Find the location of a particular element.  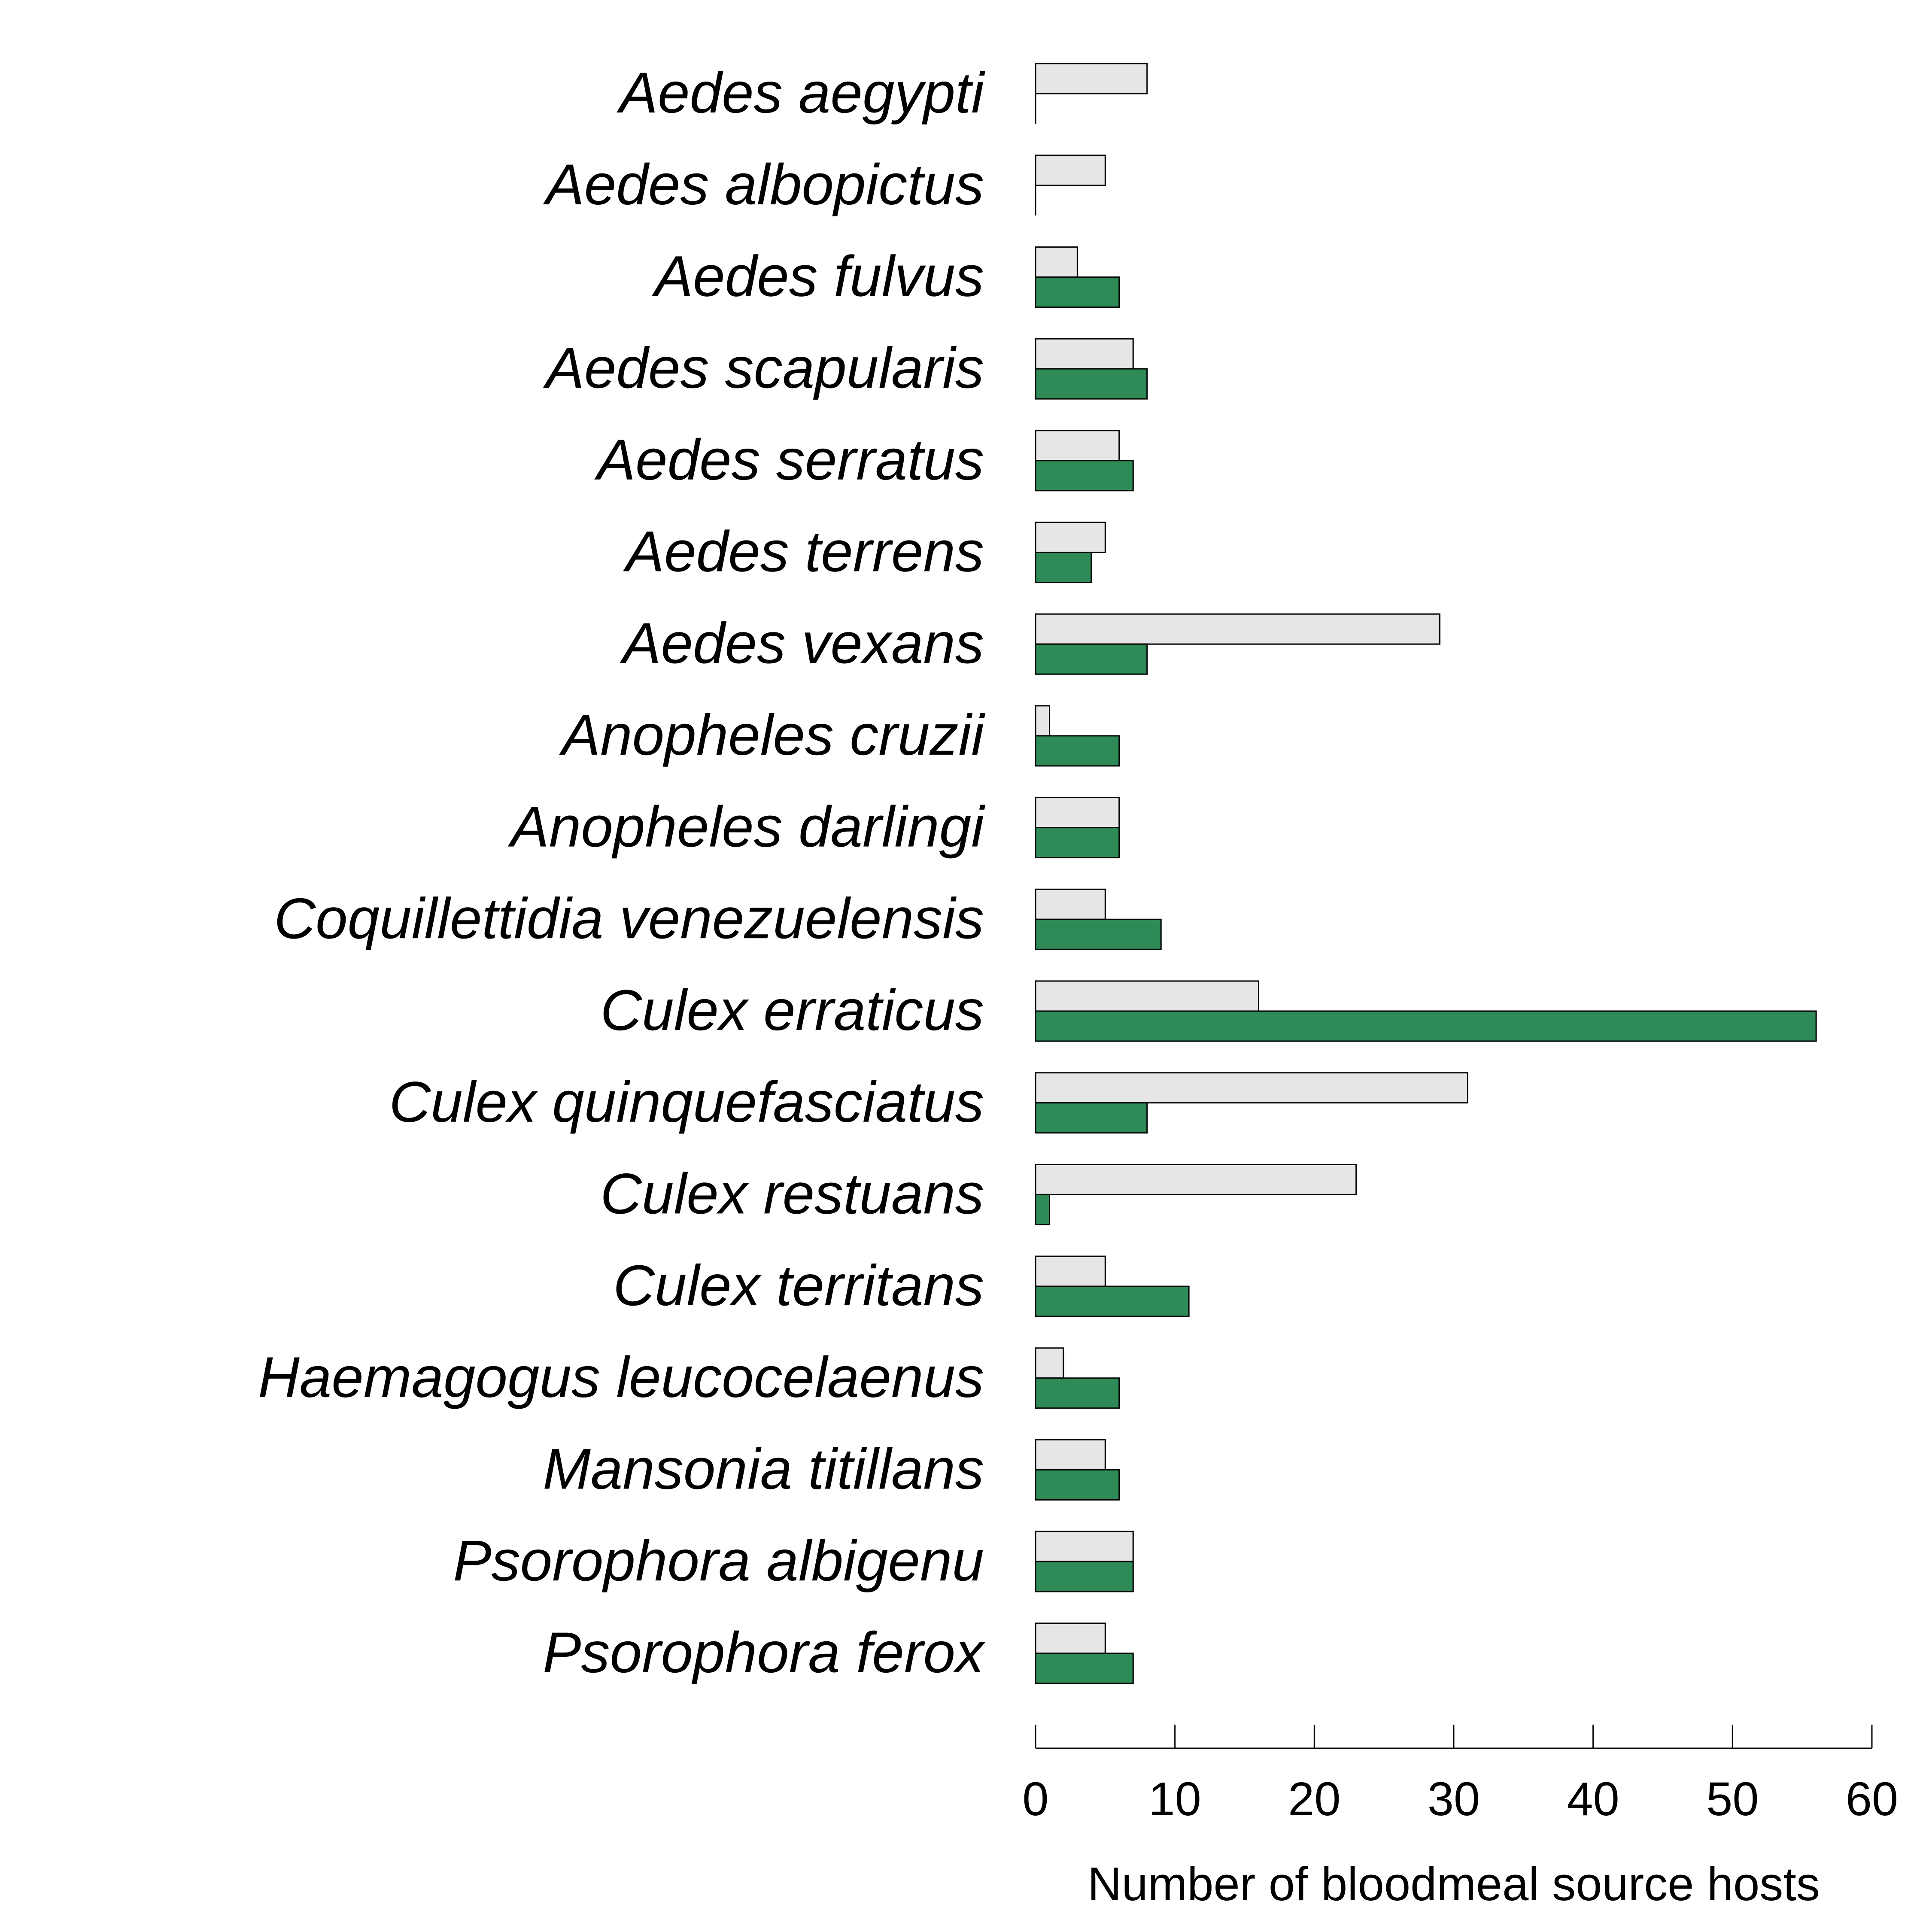

category-label-17: Psorophora ferox is located at coordinates (764, 1653).